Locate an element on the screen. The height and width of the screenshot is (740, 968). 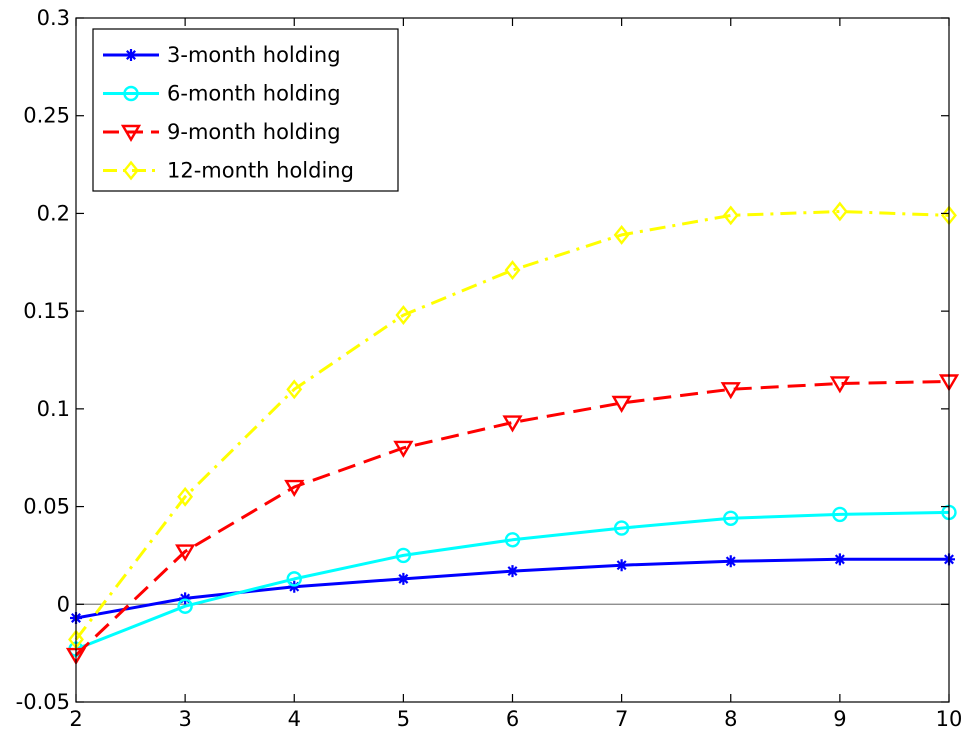
y-tick-label: 0.25 is located at coordinates (46, 116).